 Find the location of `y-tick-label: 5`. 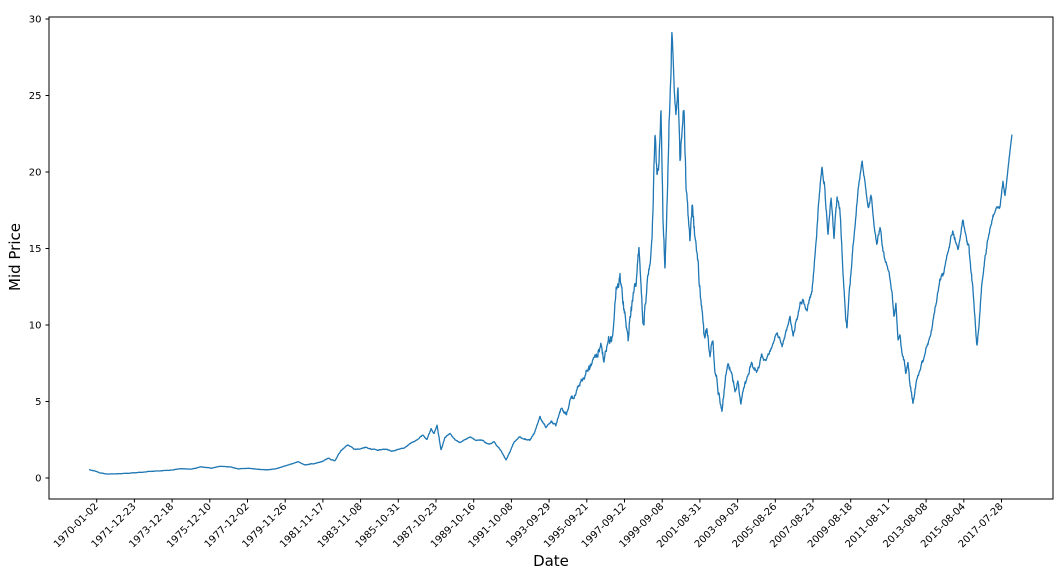

y-tick-label: 5 is located at coordinates (38, 402).